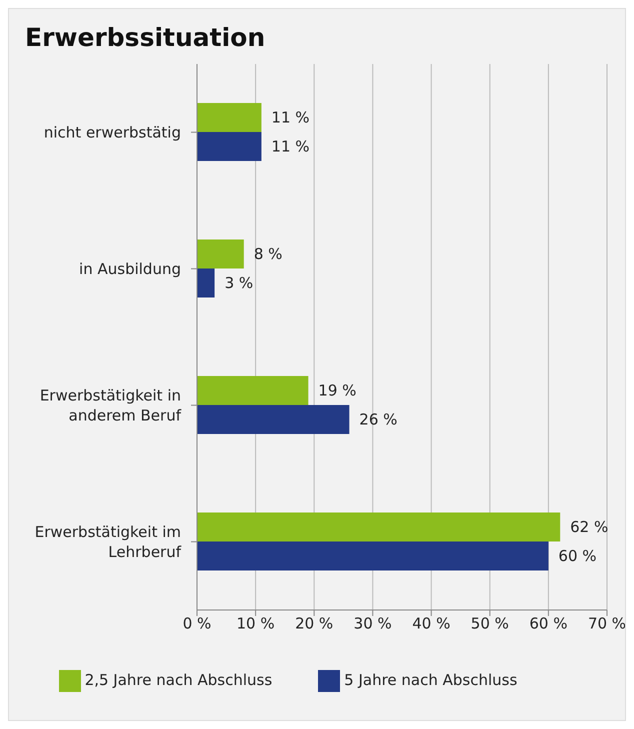 The width and height of the screenshot is (634, 729). Describe the element at coordinates (577, 556) in the screenshot. I see `data-label: 60 %` at that location.